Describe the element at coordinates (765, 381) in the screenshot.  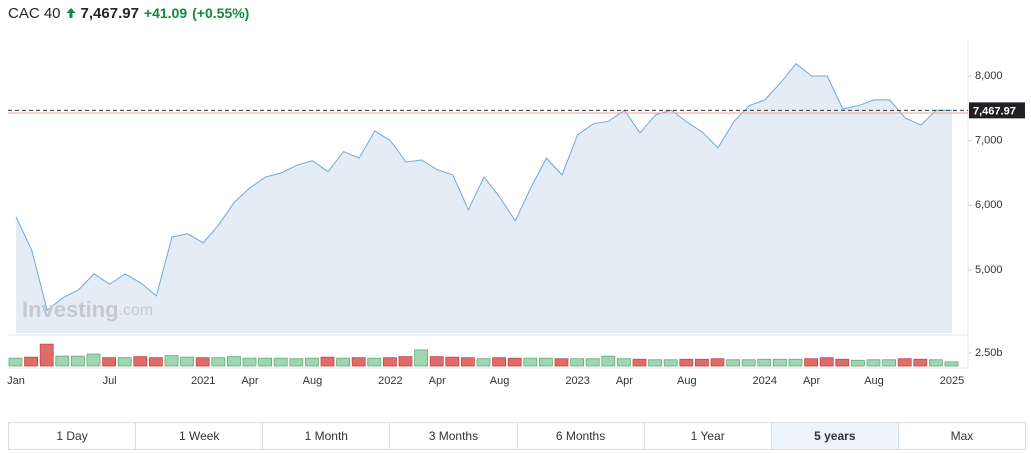
I see `x-tick-label: 2024` at that location.